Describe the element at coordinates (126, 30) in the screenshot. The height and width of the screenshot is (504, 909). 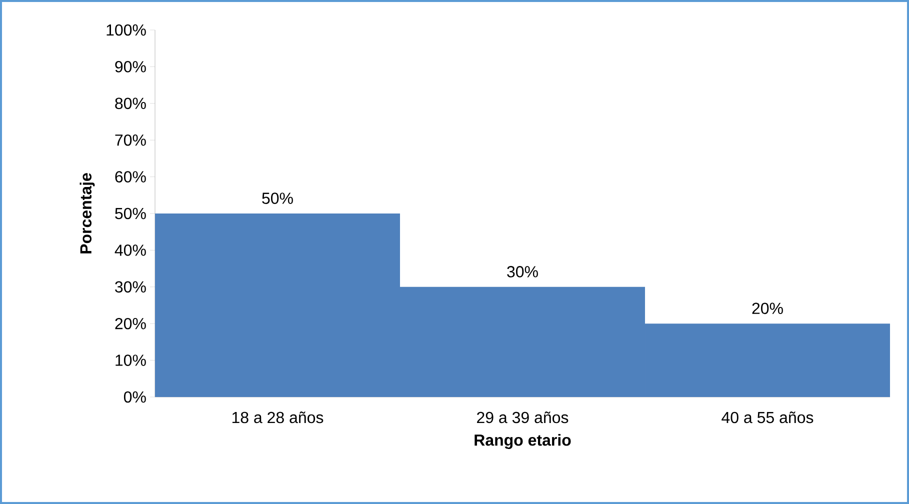
I see `y-tick-label: 100%` at that location.